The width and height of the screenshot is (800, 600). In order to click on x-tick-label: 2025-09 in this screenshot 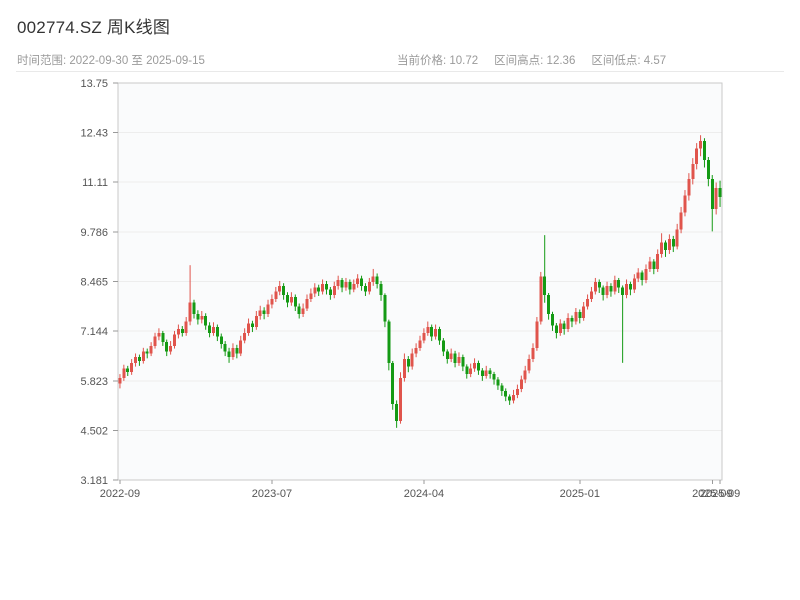, I will do `click(712, 494)`.